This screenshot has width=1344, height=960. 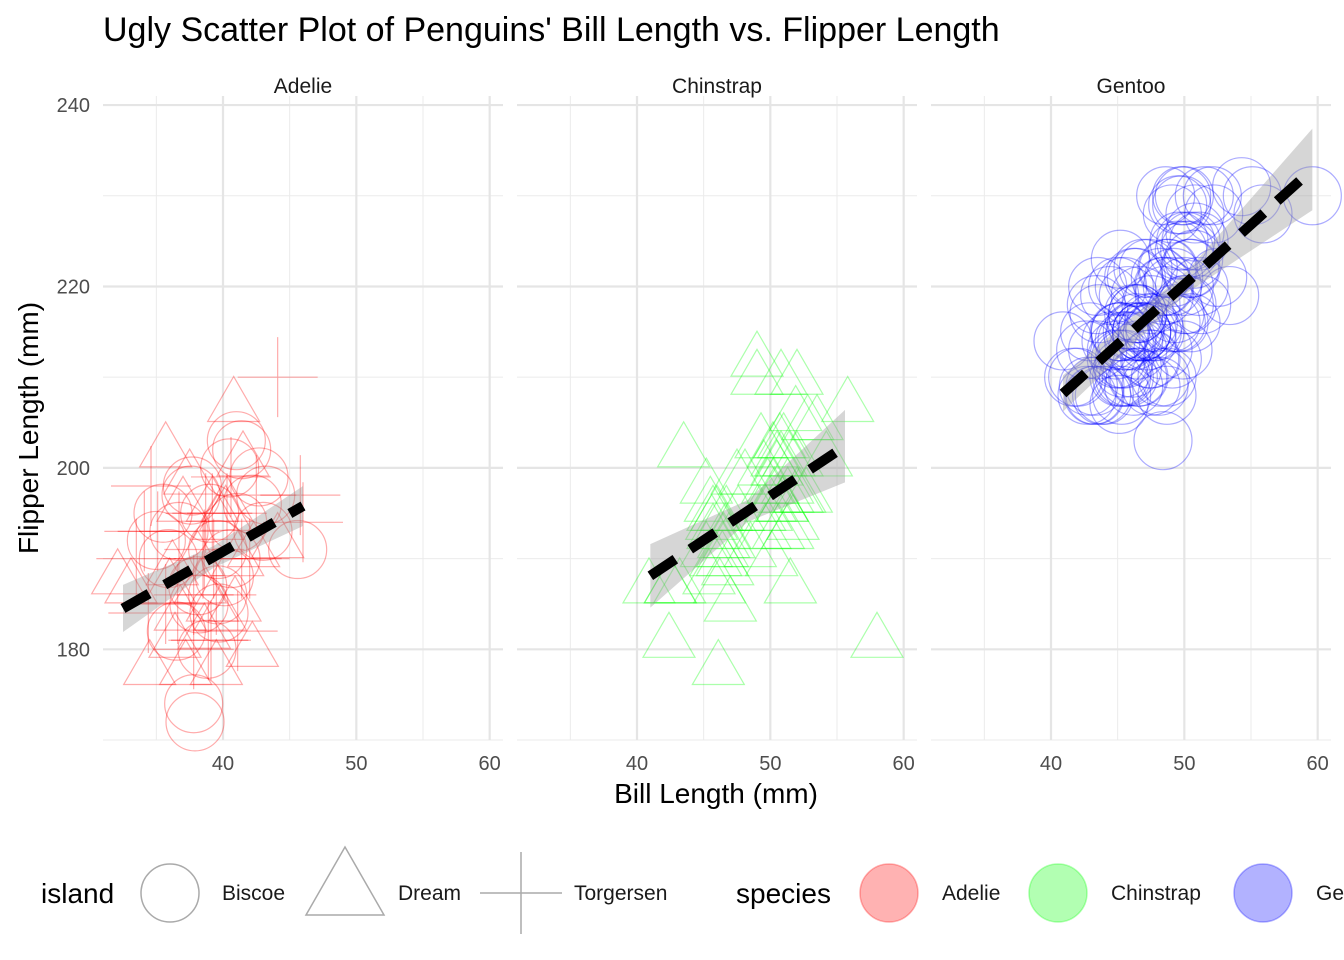 What do you see at coordinates (717, 86) in the screenshot?
I see `facet-strip-label: Chinstrap` at bounding box center [717, 86].